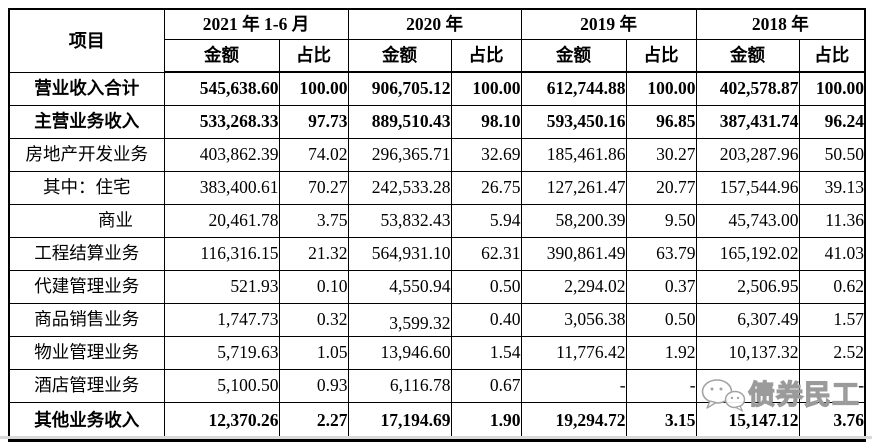 The width and height of the screenshot is (872, 442). What do you see at coordinates (434, 24) in the screenshot?
I see `period-header-2020: 2020 年` at bounding box center [434, 24].